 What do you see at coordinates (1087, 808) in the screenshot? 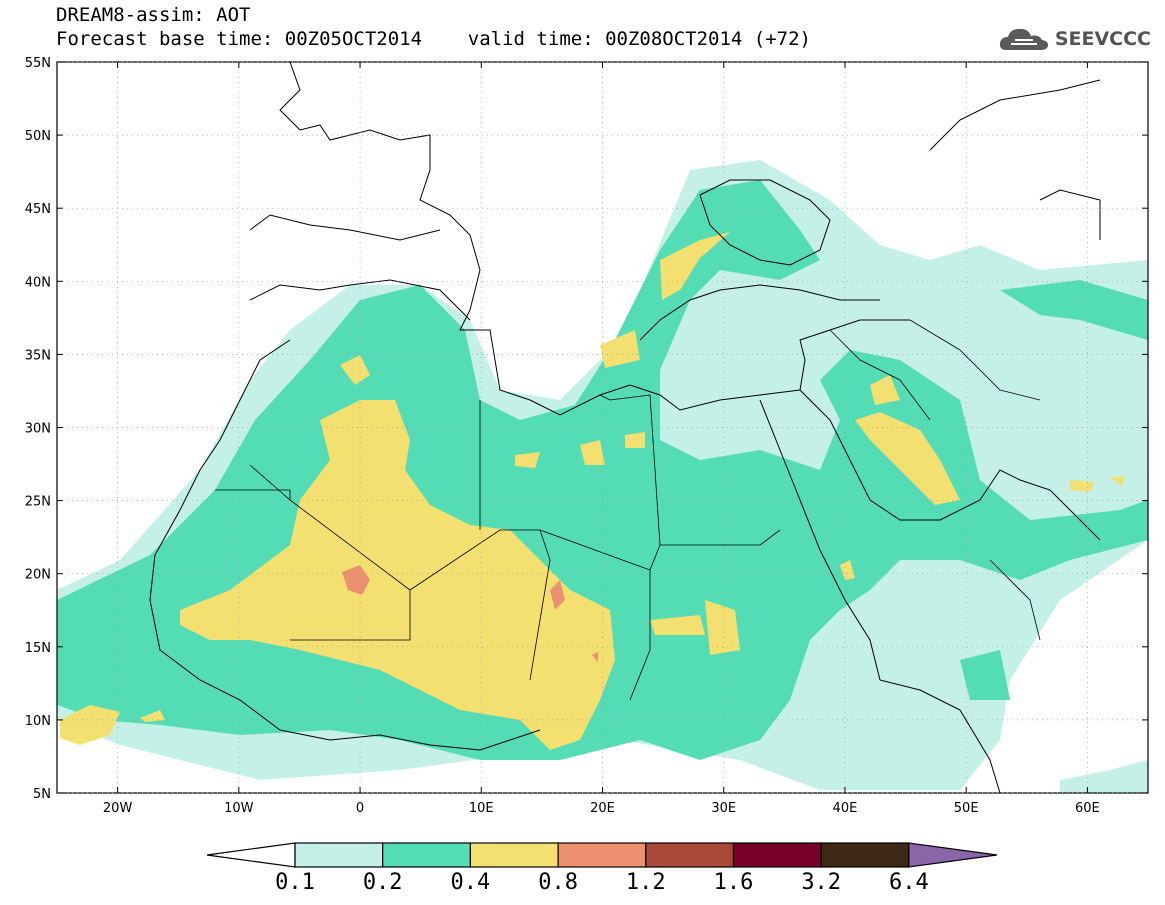
I see `lon-tick-label: 60E` at bounding box center [1087, 808].